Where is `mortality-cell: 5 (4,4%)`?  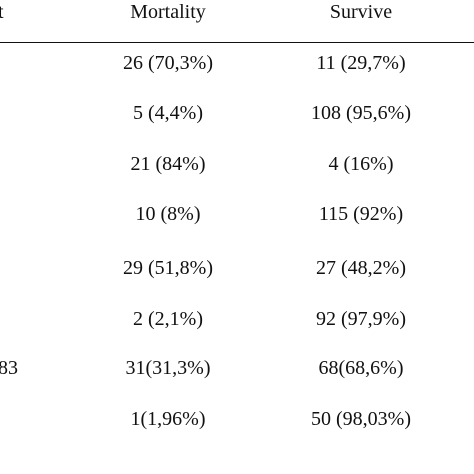 mortality-cell: 5 (4,4%) is located at coordinates (168, 113).